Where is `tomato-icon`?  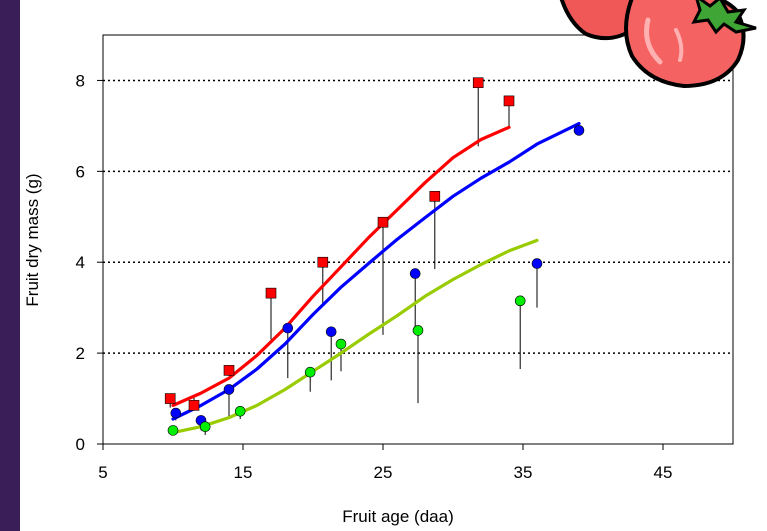
tomato-icon is located at coordinates (658, 44).